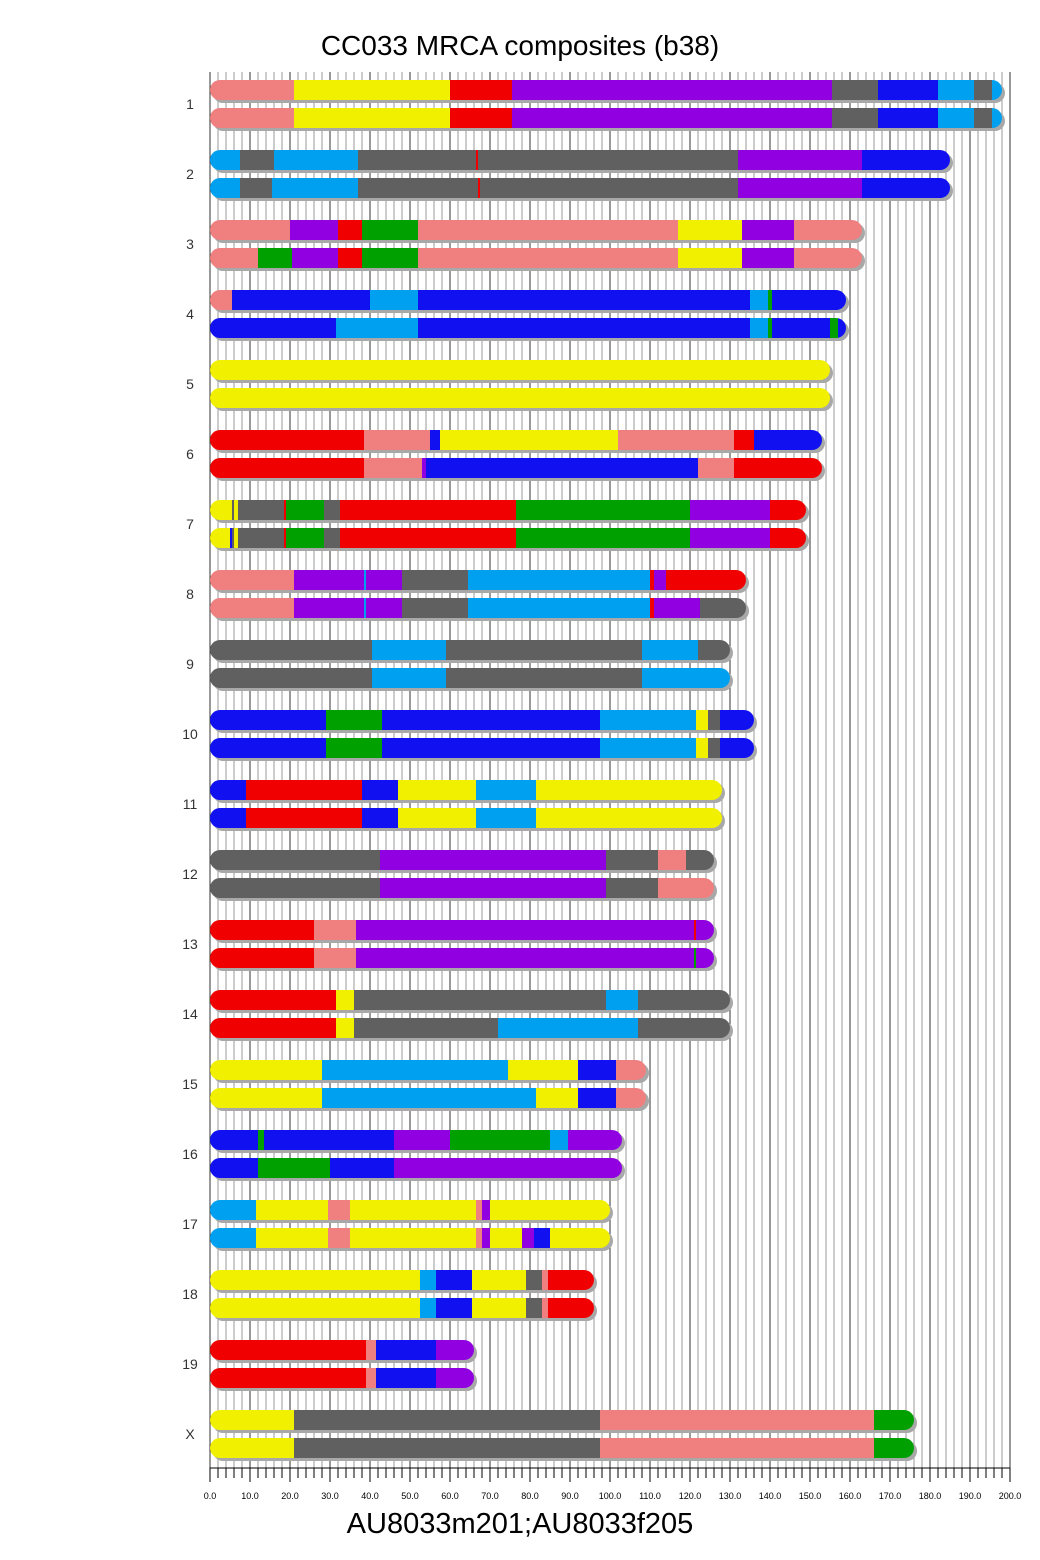 Image resolution: width=1040 pixels, height=1560 pixels. I want to click on x-tick-label: 70.0, so click(490, 1496).